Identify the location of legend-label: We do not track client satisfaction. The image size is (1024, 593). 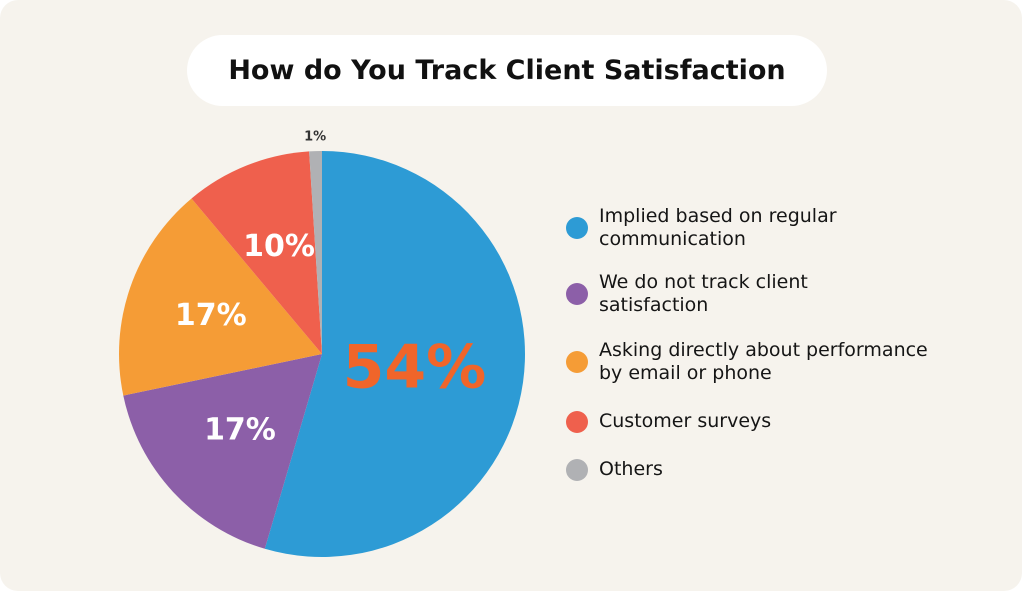
(703, 293).